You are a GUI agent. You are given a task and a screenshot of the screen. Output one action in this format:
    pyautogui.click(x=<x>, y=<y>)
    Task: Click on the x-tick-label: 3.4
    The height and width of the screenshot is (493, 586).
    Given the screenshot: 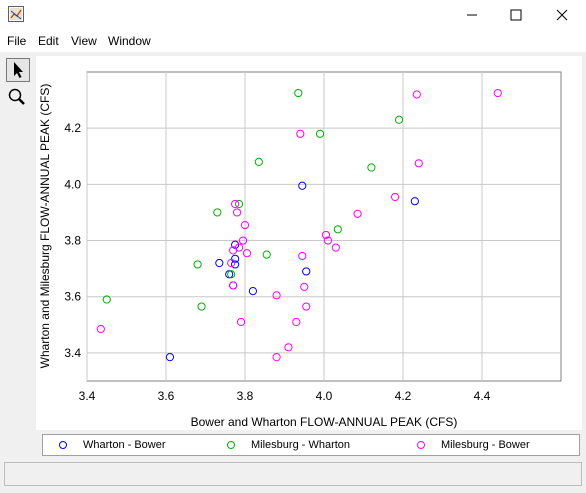 What is the action you would take?
    pyautogui.click(x=87, y=396)
    